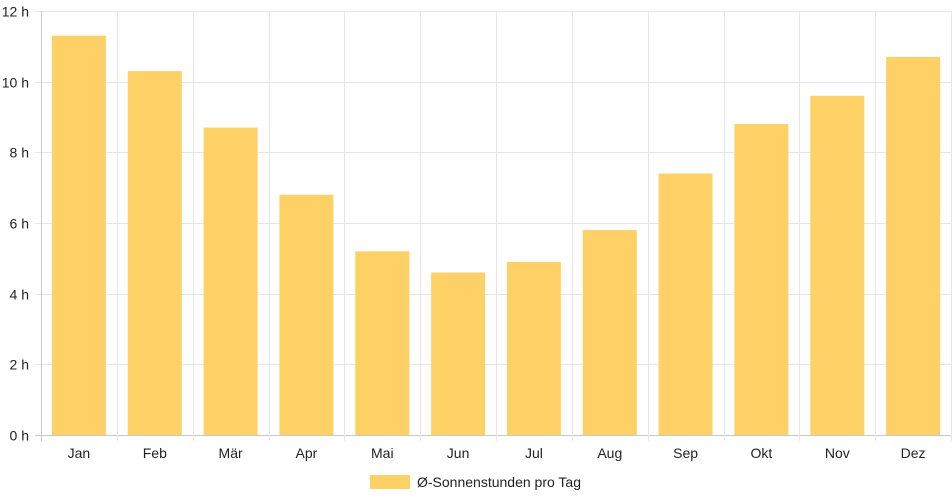 Image resolution: width=952 pixels, height=500 pixels. Describe the element at coordinates (382, 453) in the screenshot. I see `x-tick-label: Mai` at that location.